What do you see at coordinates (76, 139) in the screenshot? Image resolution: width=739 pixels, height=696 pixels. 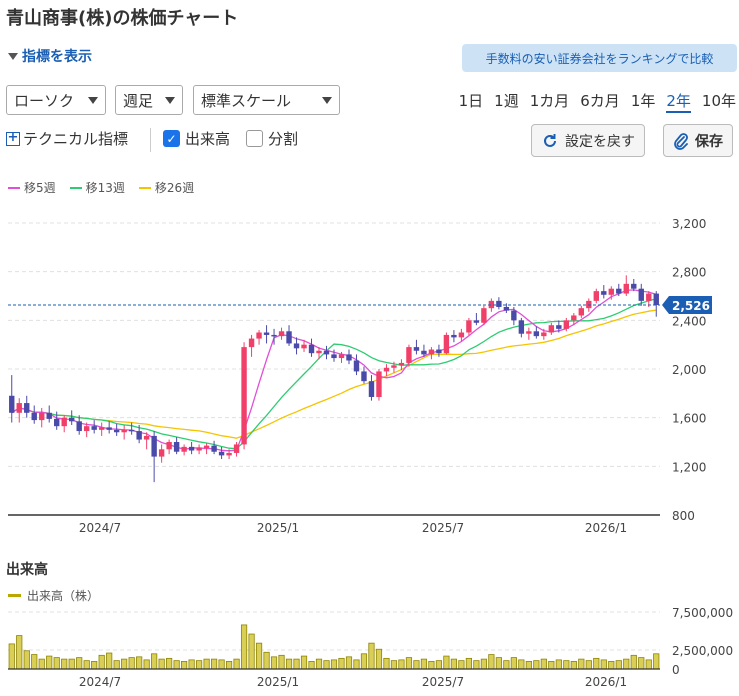 I see `technical-indicator-label: テクニカル指標` at bounding box center [76, 139].